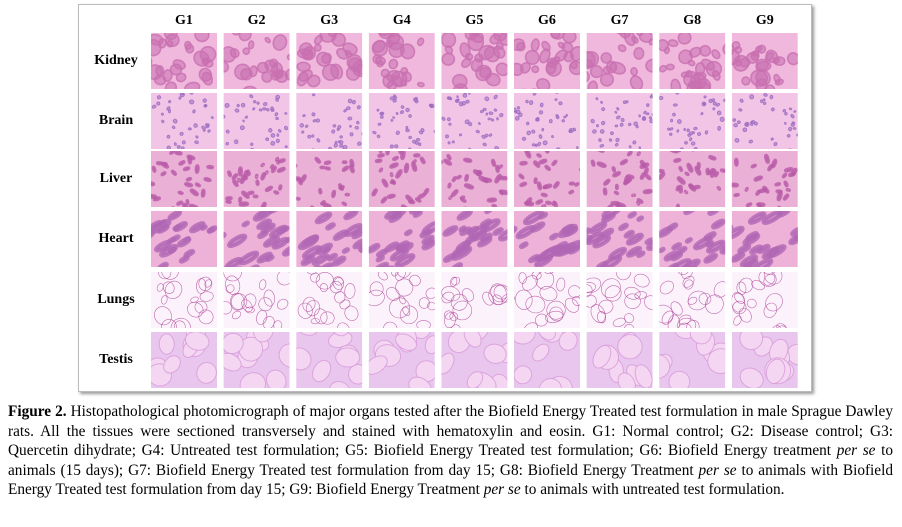  What do you see at coordinates (765, 20) in the screenshot?
I see `column-label: G9` at bounding box center [765, 20].